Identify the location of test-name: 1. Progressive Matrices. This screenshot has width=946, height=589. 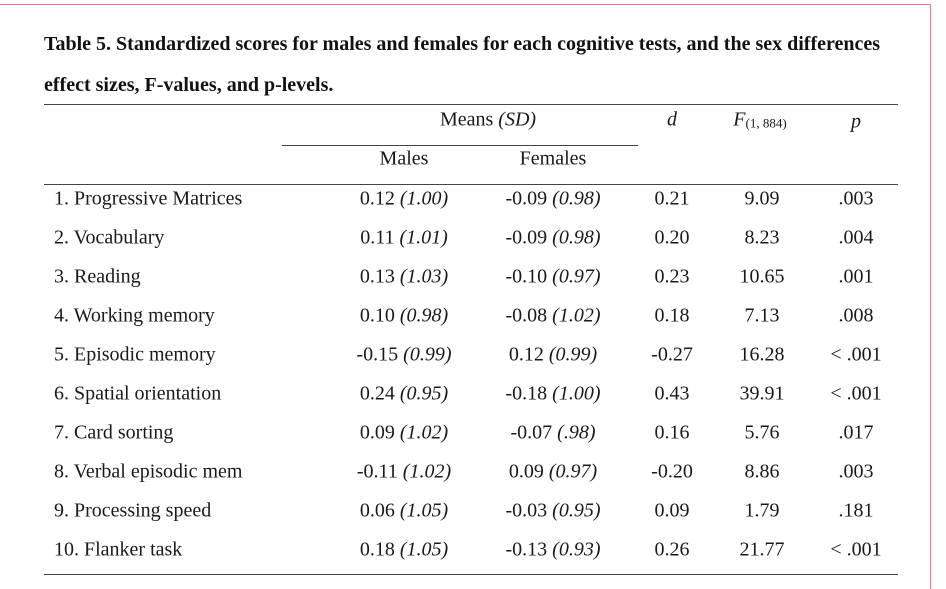
(148, 198).